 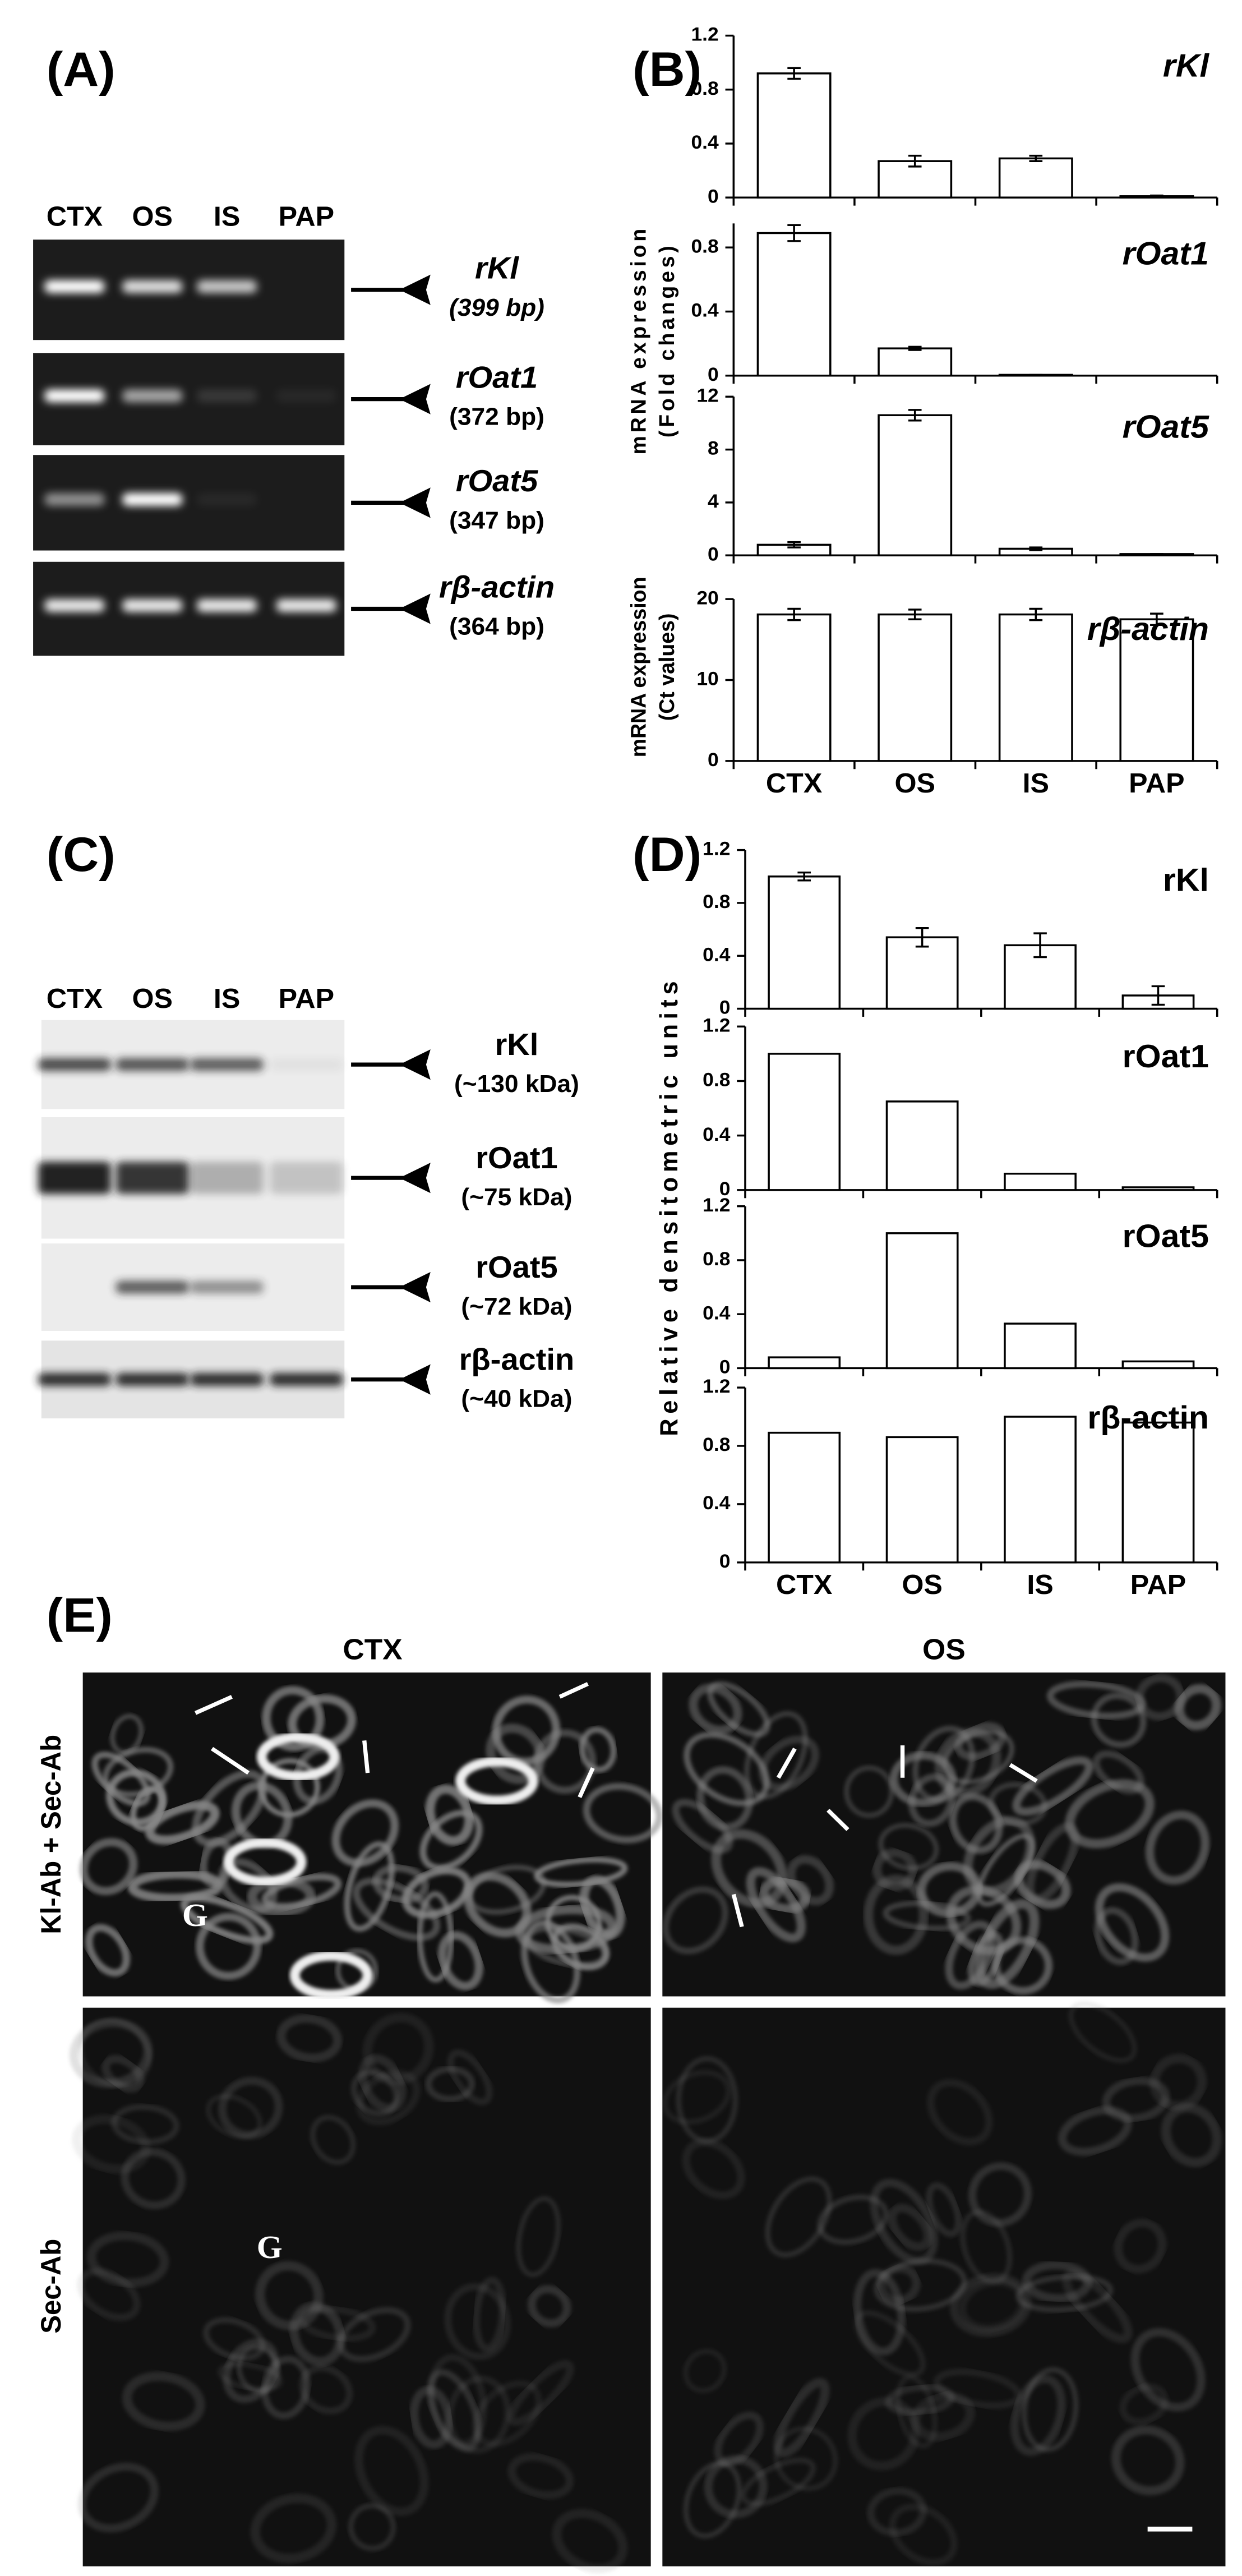 I want to click on column-label: CTX, so click(x=372, y=1649).